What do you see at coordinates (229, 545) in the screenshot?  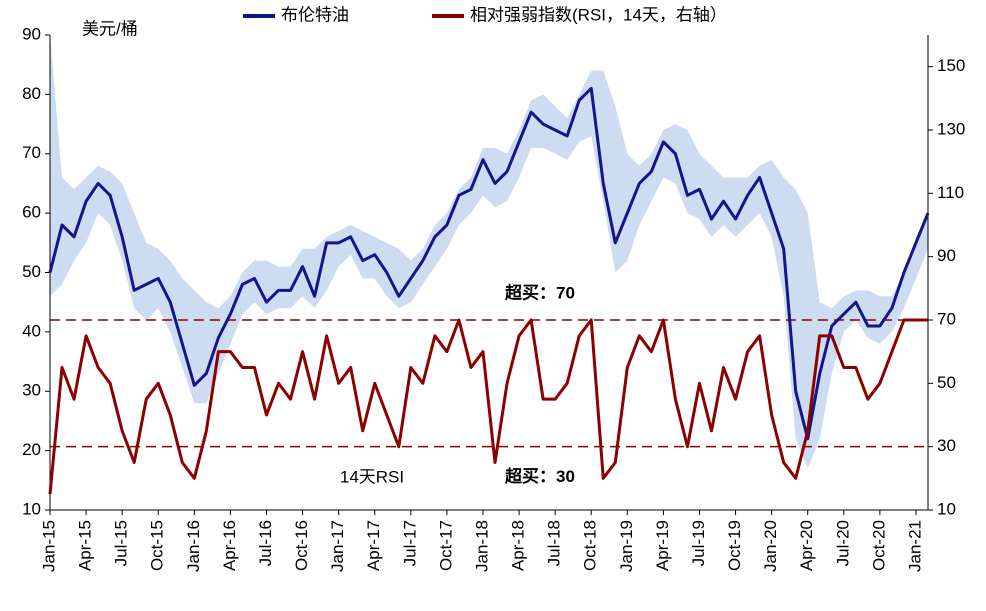 I see `x-tick-label: Apr-16` at bounding box center [229, 545].